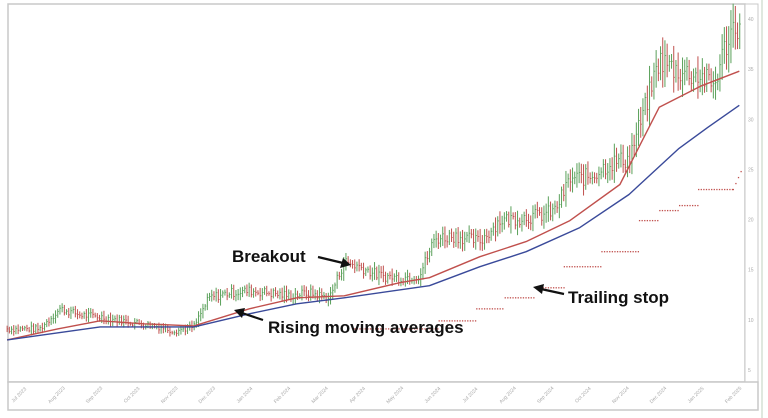 Image resolution: width=768 pixels, height=418 pixels. I want to click on annotation-text: Trailing stop, so click(618, 297).